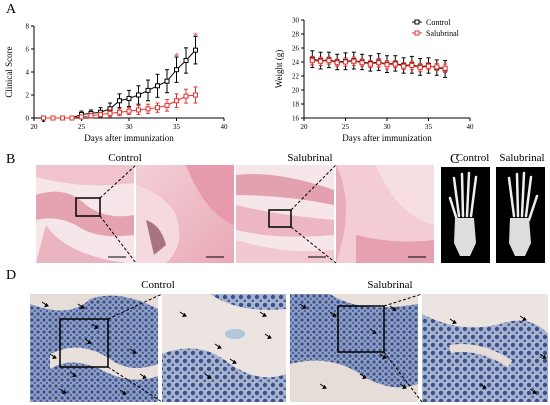 Image resolution: width=550 pixels, height=405 pixels. I want to click on c-salubrinal-paw-xray, so click(520, 215).